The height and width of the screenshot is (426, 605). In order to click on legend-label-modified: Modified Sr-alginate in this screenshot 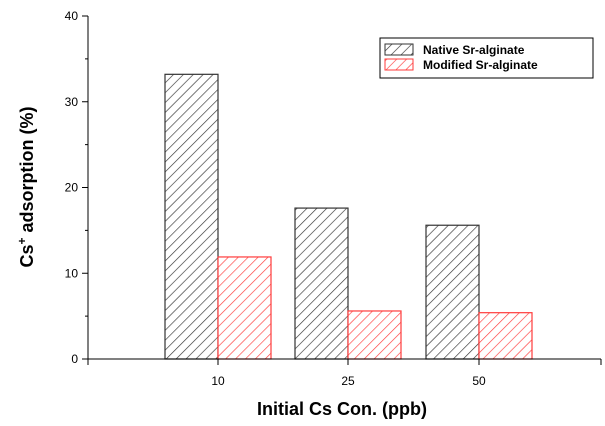, I will do `click(480, 65)`.